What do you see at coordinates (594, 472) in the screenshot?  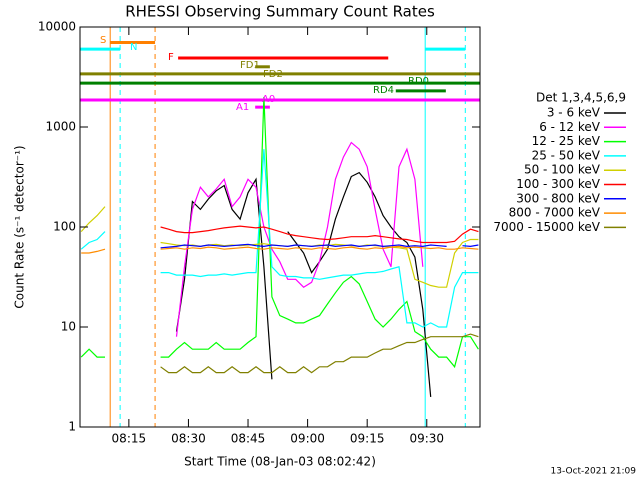 I see `footer: 13-Oct-2021 21:09` at bounding box center [594, 472].